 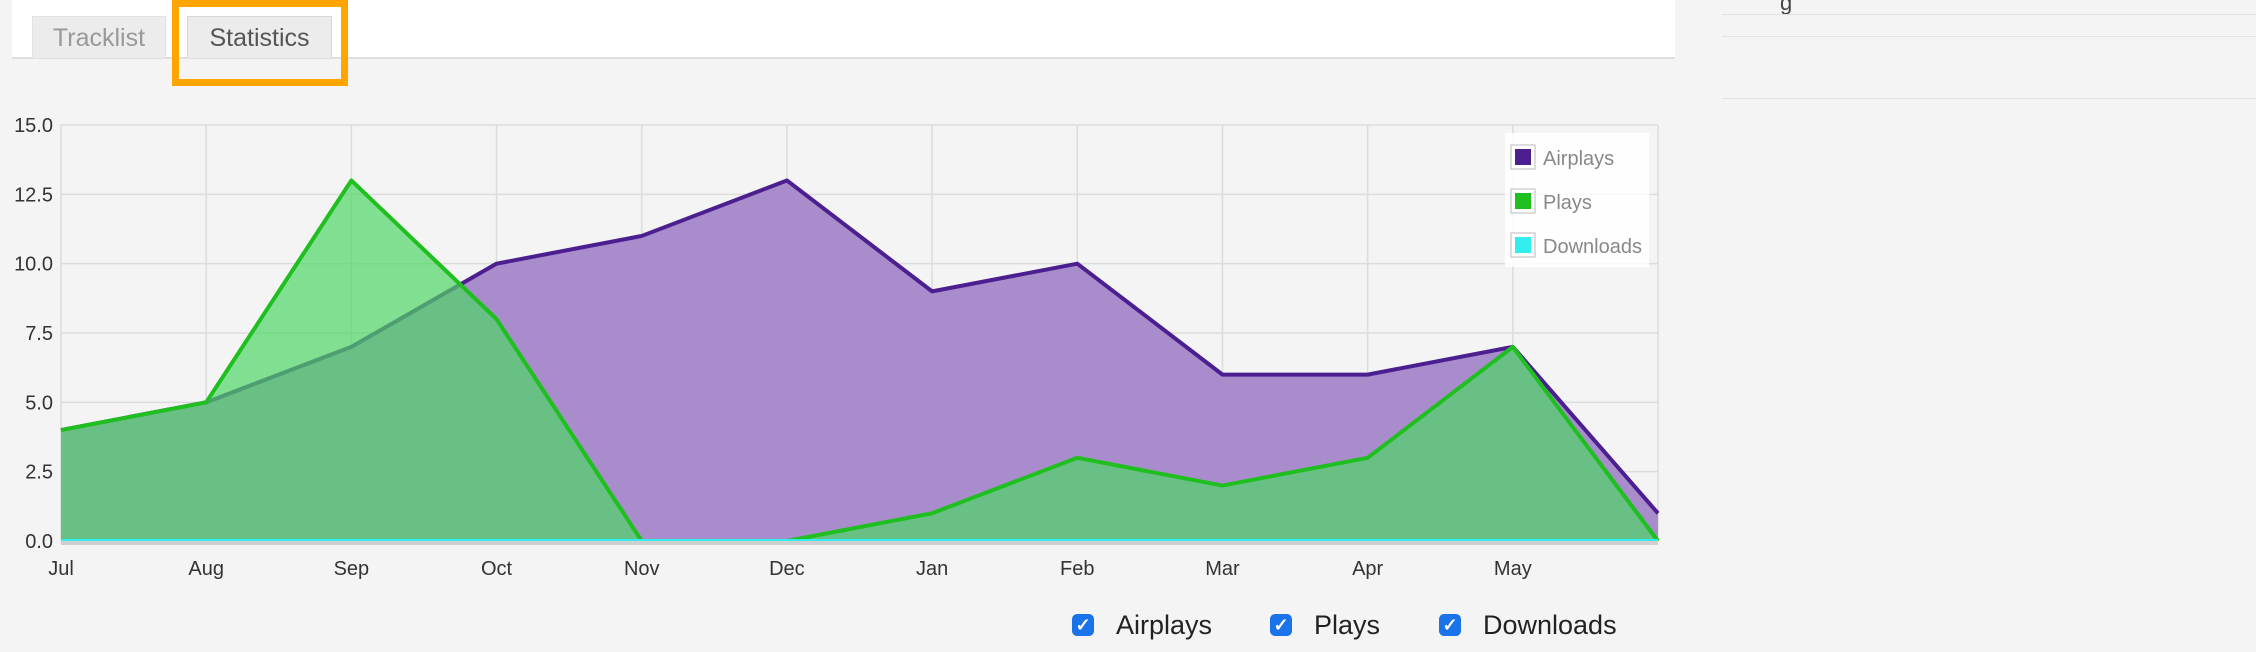 What do you see at coordinates (33, 126) in the screenshot?
I see `y-tick-label: 15.0` at bounding box center [33, 126].